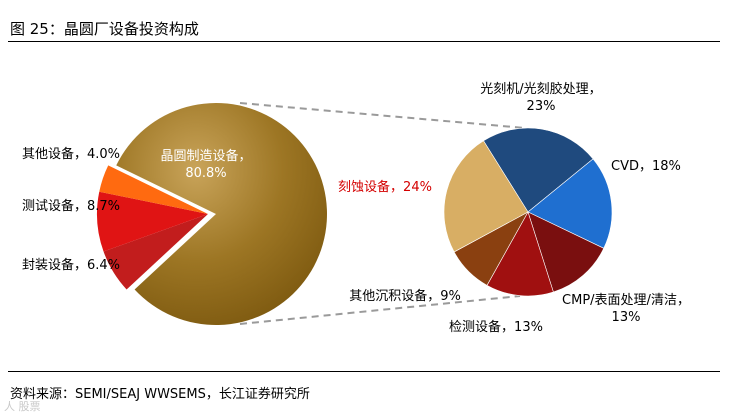  What do you see at coordinates (160, 394) in the screenshot?
I see `source-note: 资料来源：SEMI/SEAJ WWSEMS，长江证券研究所` at bounding box center [160, 394].